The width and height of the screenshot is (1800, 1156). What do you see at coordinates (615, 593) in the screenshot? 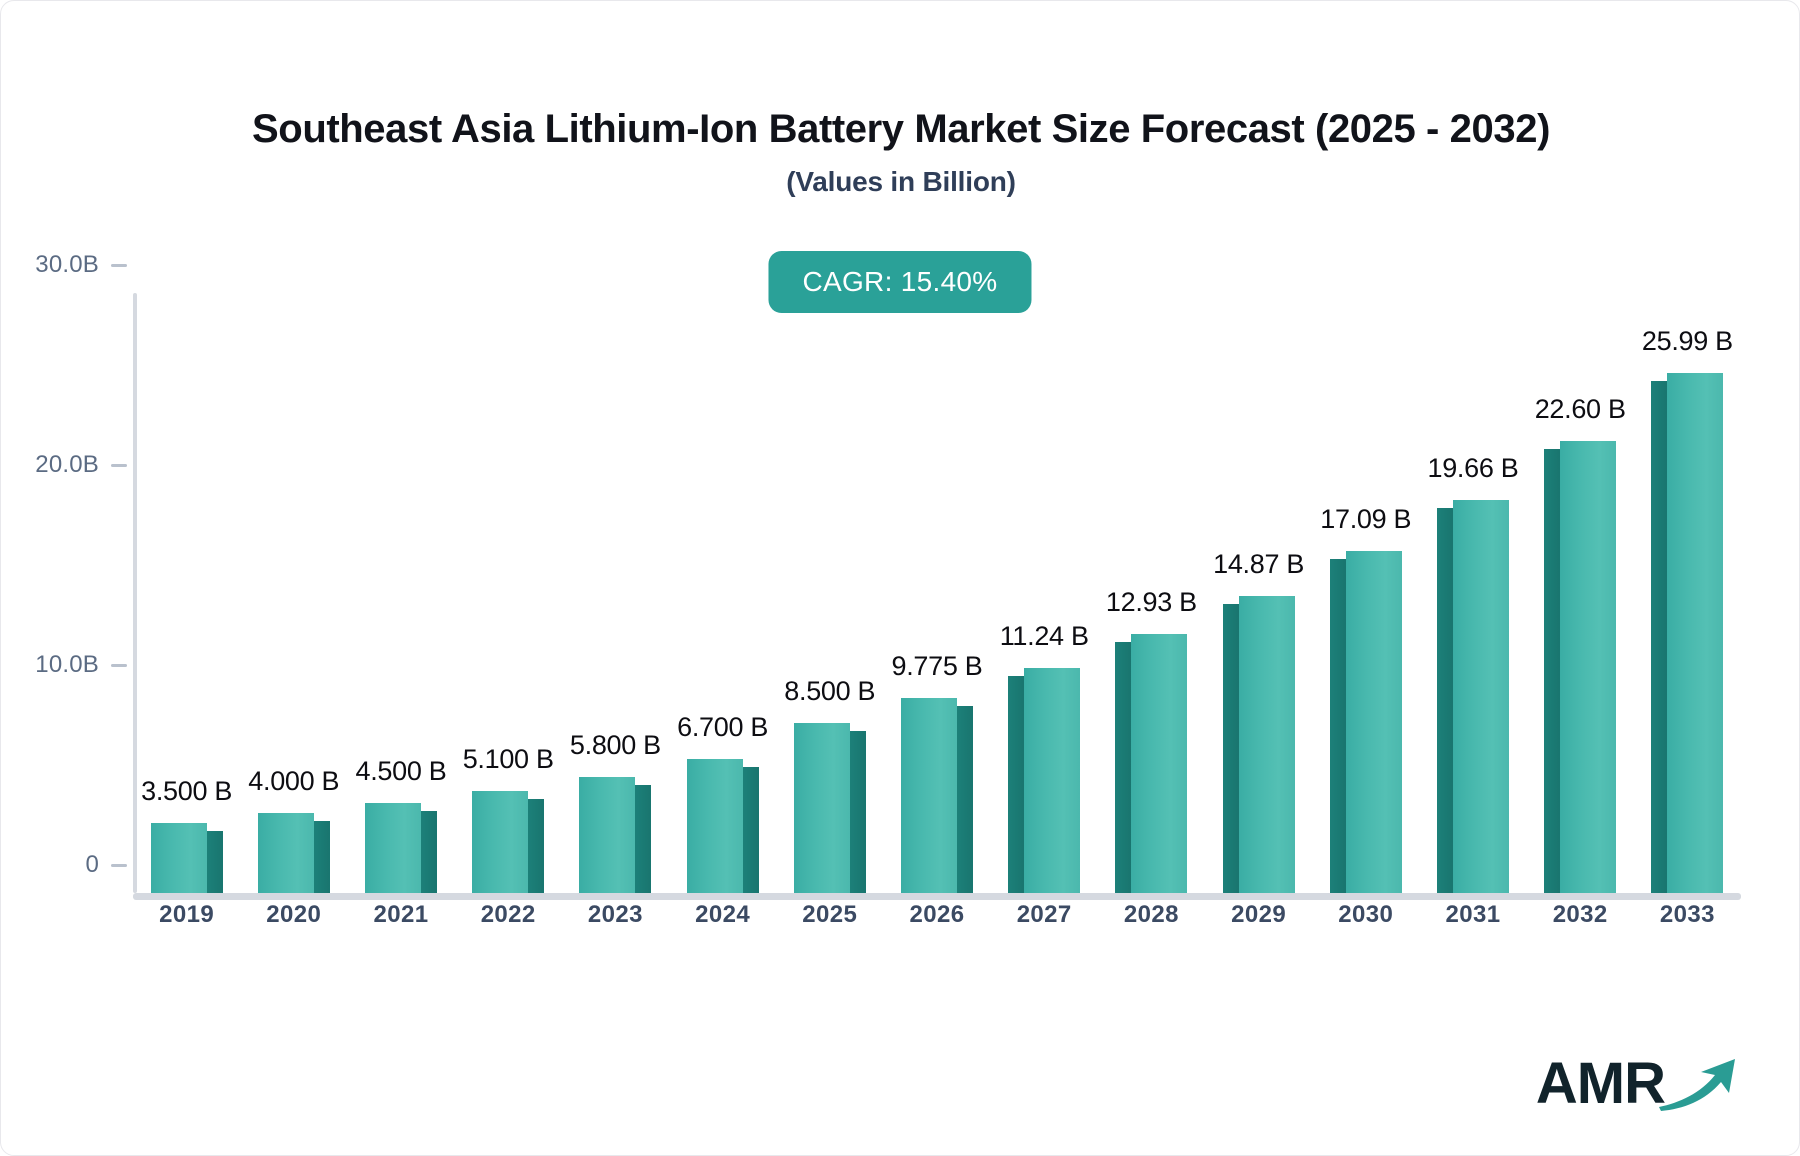
I see `bar-slot: 5.800 B` at bounding box center [615, 593].